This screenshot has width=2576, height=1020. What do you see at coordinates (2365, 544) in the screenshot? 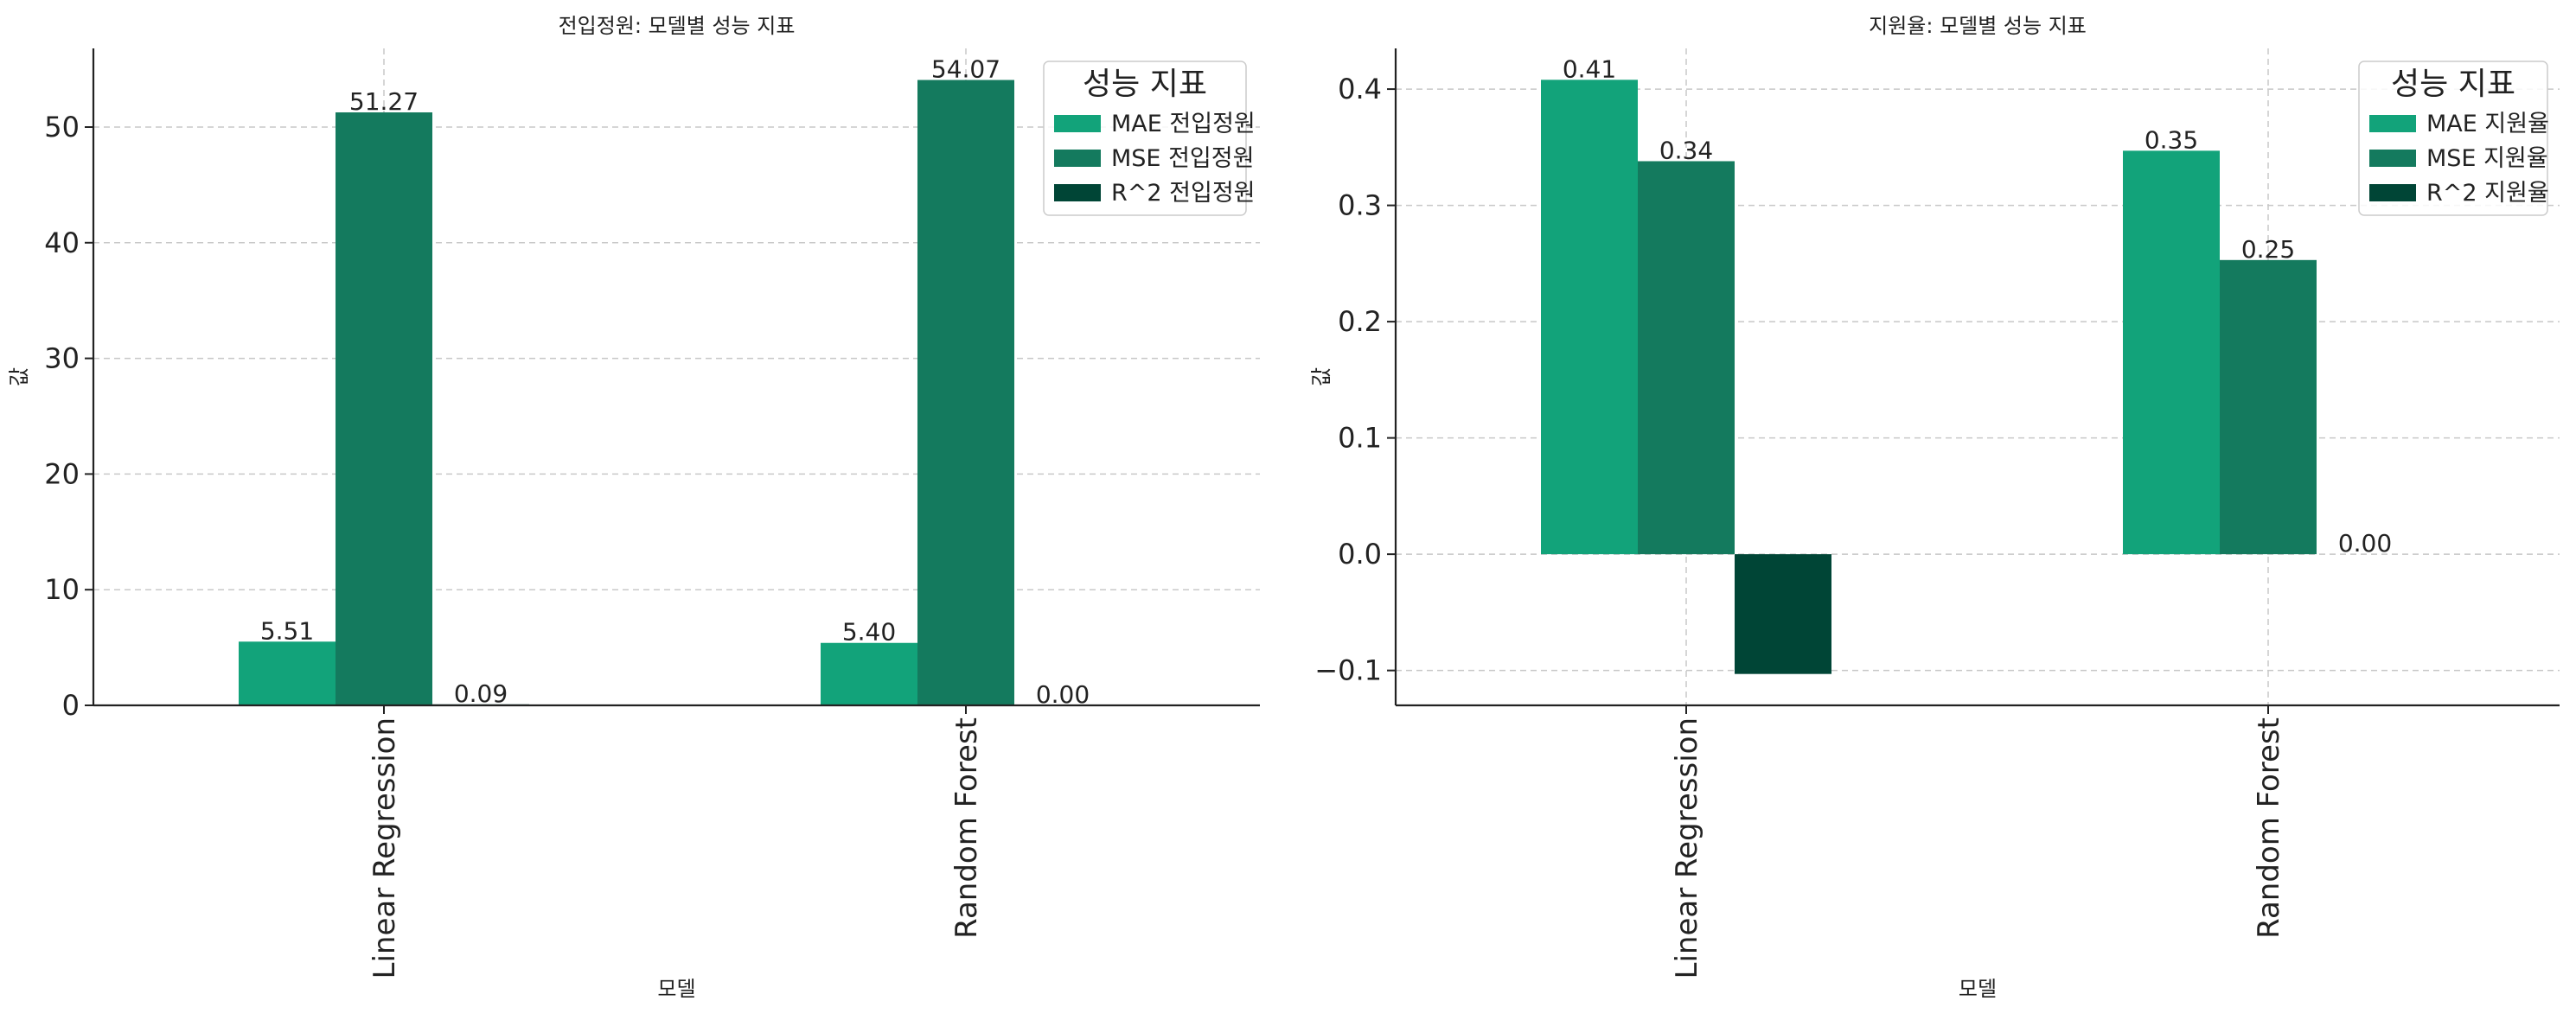
I see `data-label-1-1-2: 0.00` at bounding box center [2365, 544].